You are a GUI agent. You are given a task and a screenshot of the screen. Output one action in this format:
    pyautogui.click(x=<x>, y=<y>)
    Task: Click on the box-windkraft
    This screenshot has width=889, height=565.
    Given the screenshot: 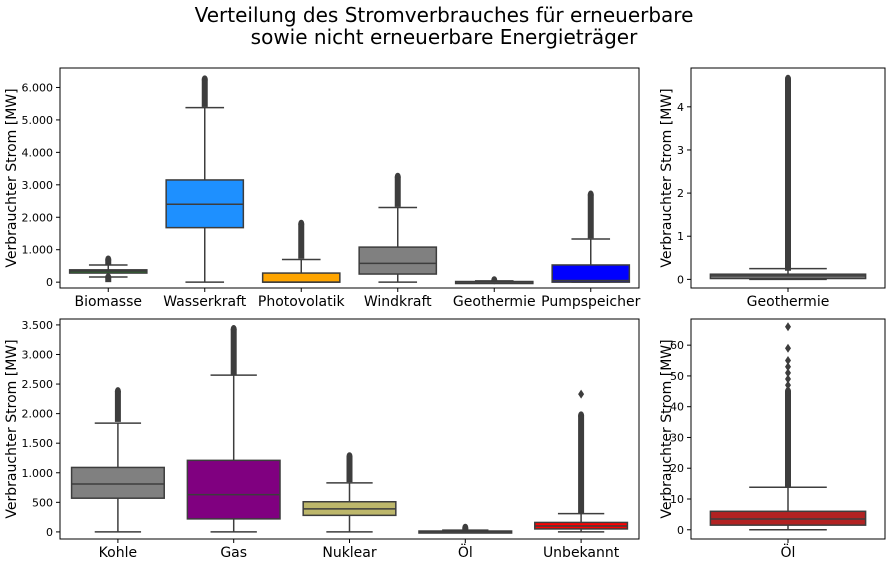 What is the action you would take?
    pyautogui.click(x=398, y=227)
    